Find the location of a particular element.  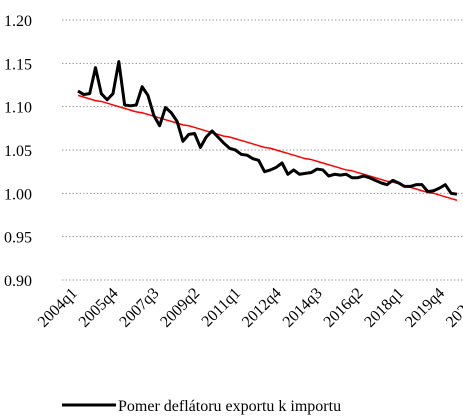

x-tick-label: 2004q1 is located at coordinates (58, 308).